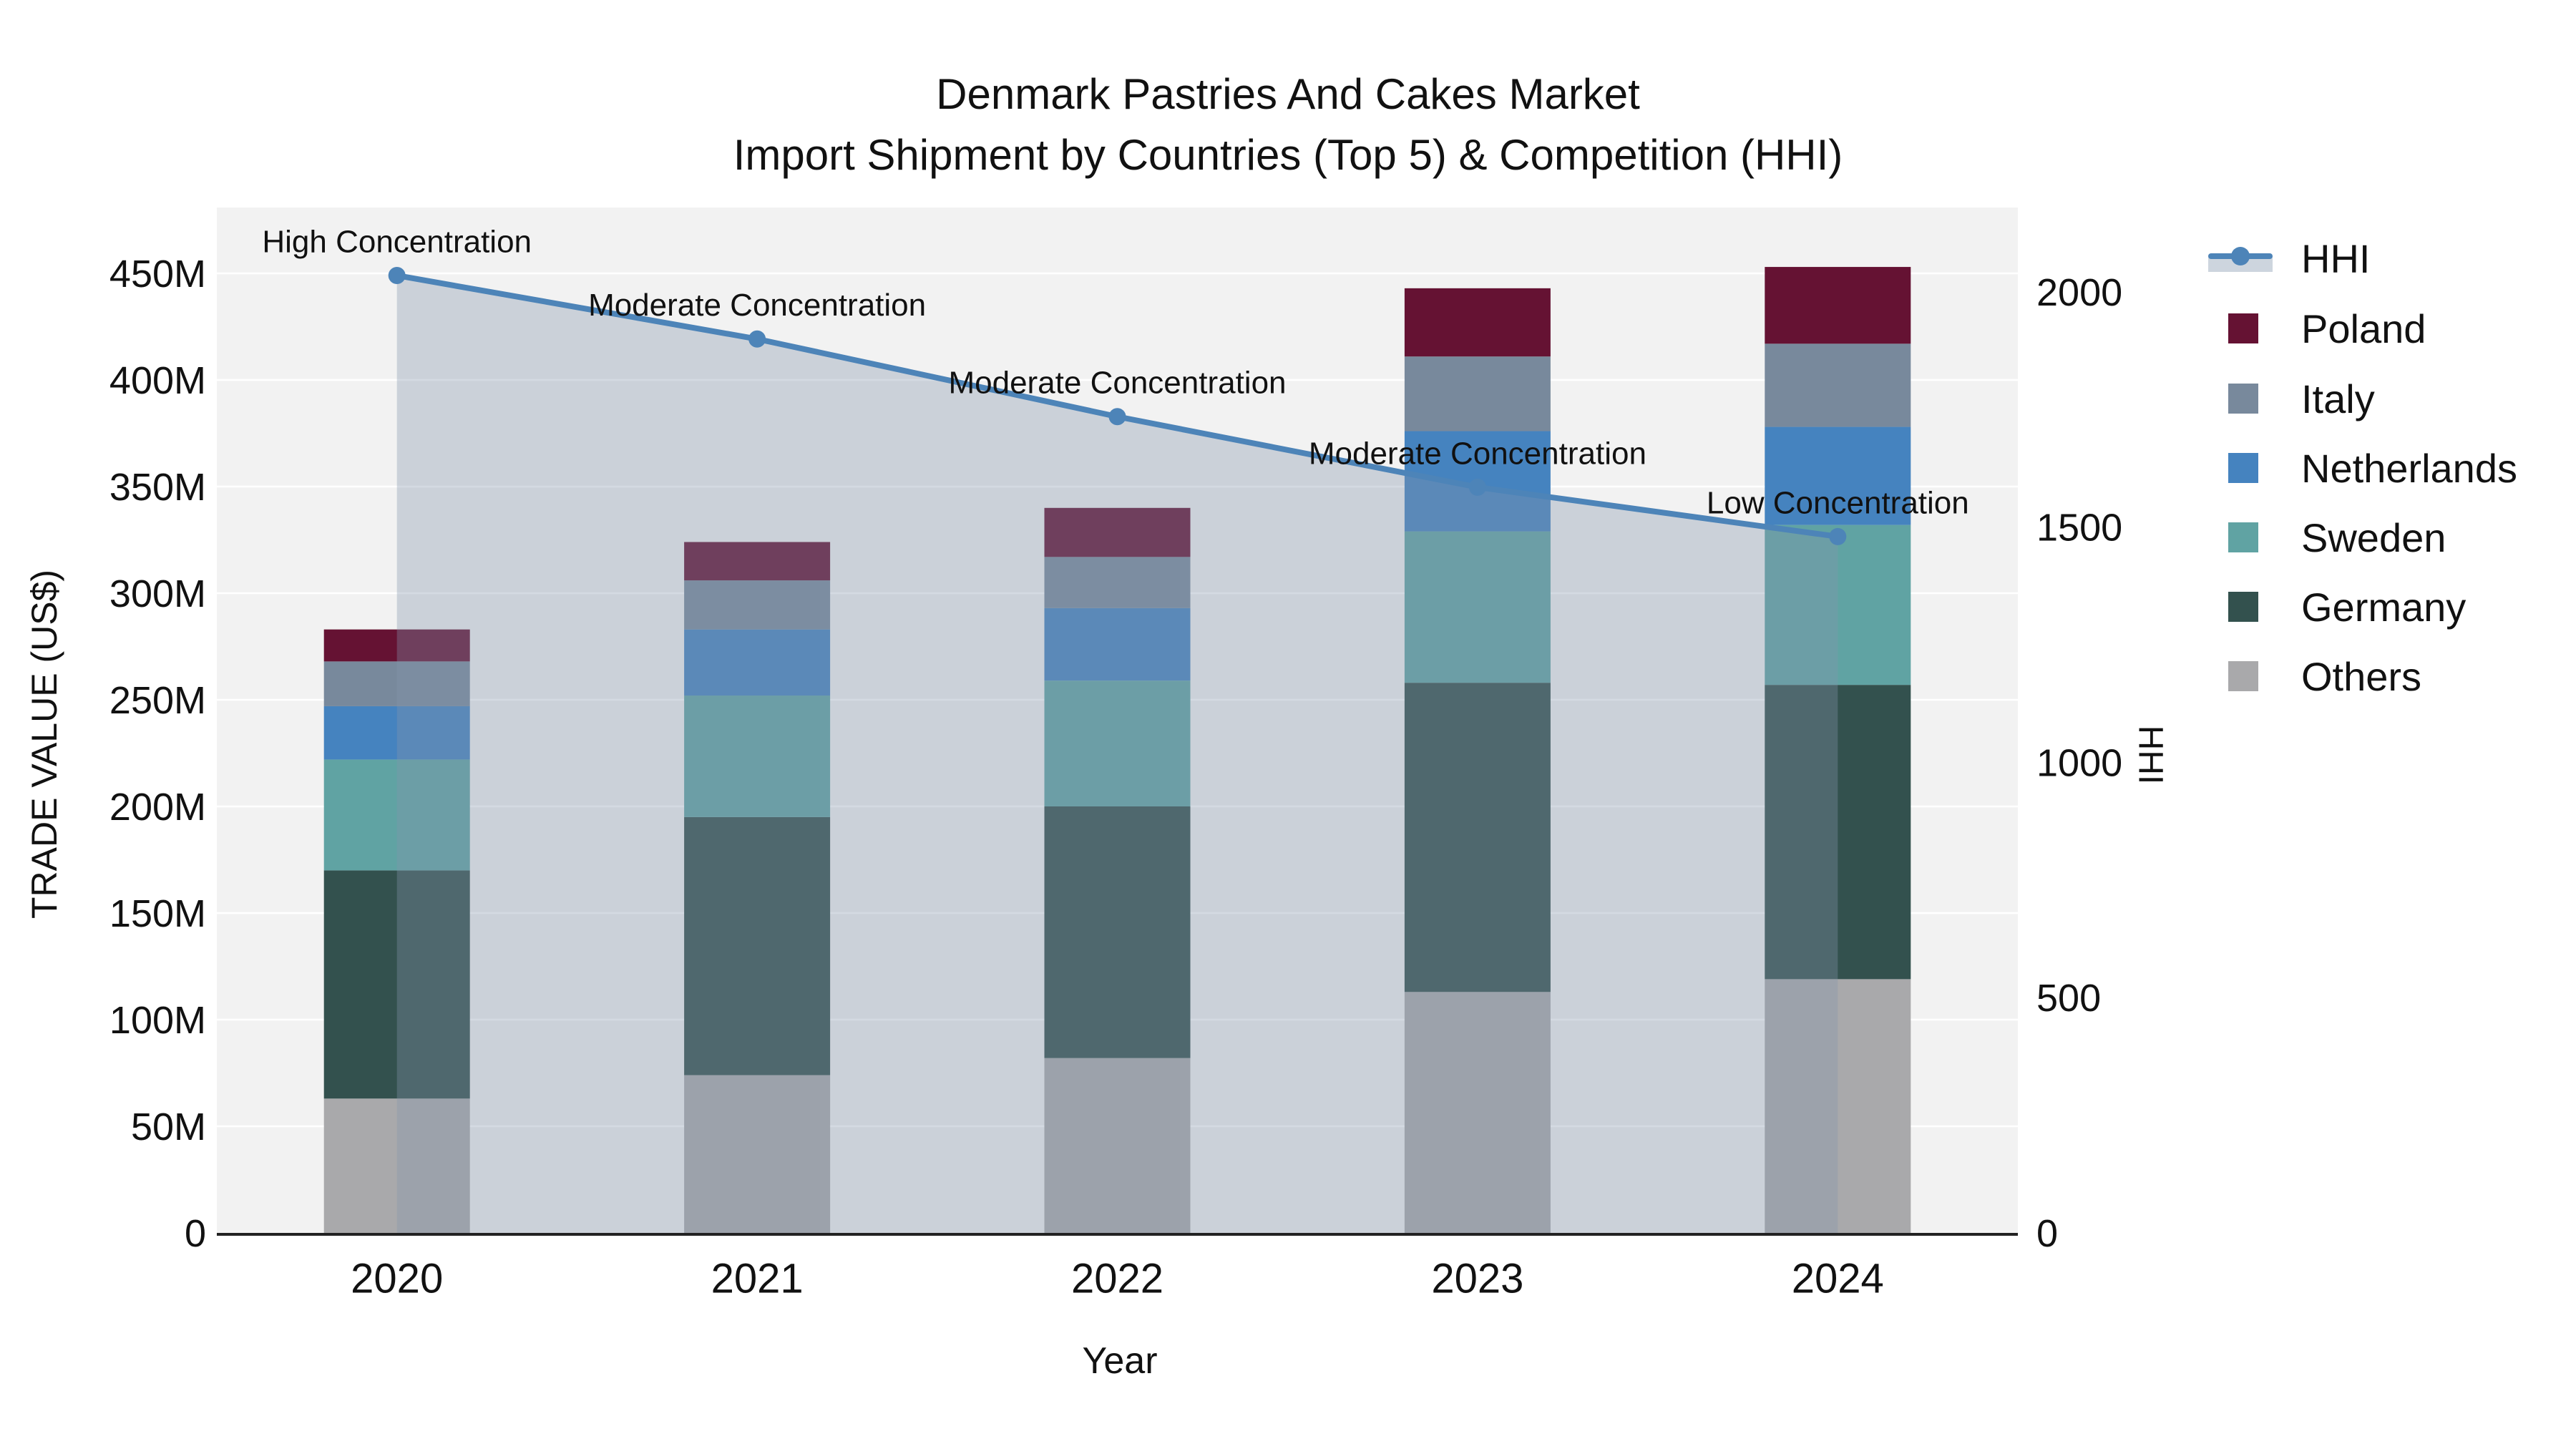  I want to click on legend-item-netherlands: Netherlands, so click(2362, 468).